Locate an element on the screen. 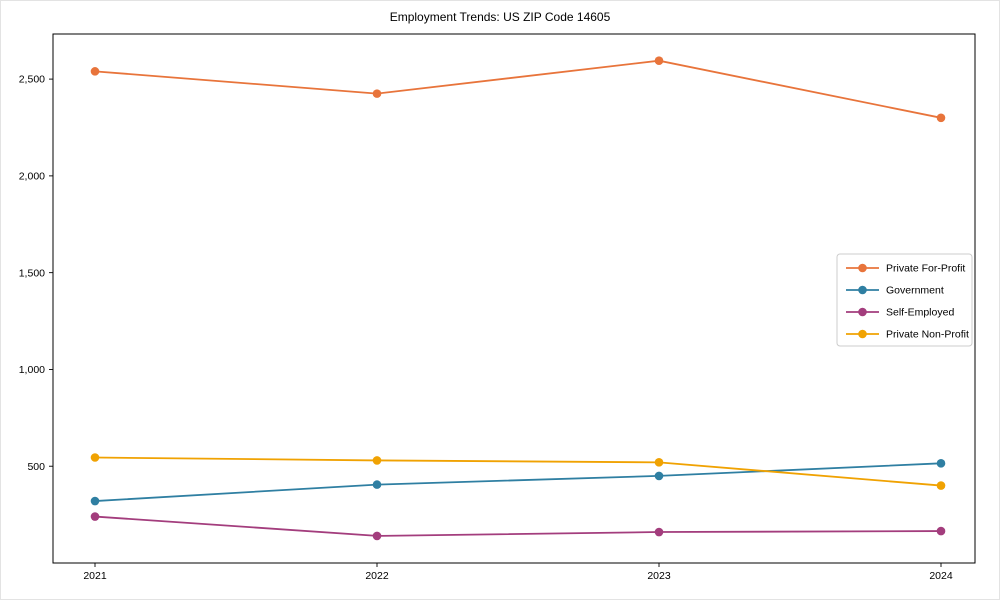 This screenshot has width=1000, height=600. legend-marker-government is located at coordinates (862, 290).